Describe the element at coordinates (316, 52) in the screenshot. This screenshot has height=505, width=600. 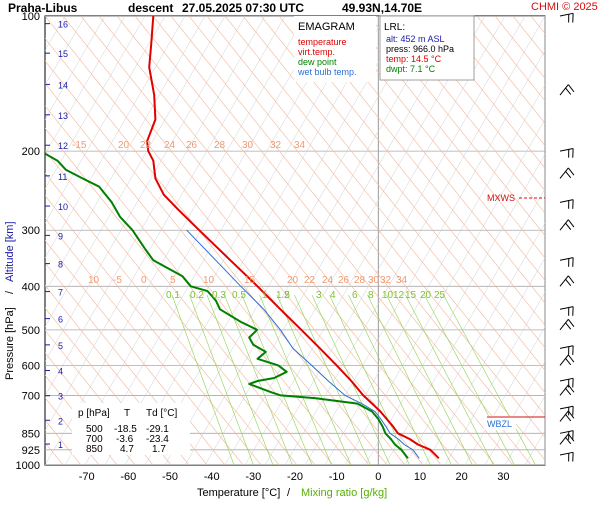
I see `legend-virt-temp: virt.temp.` at that location.